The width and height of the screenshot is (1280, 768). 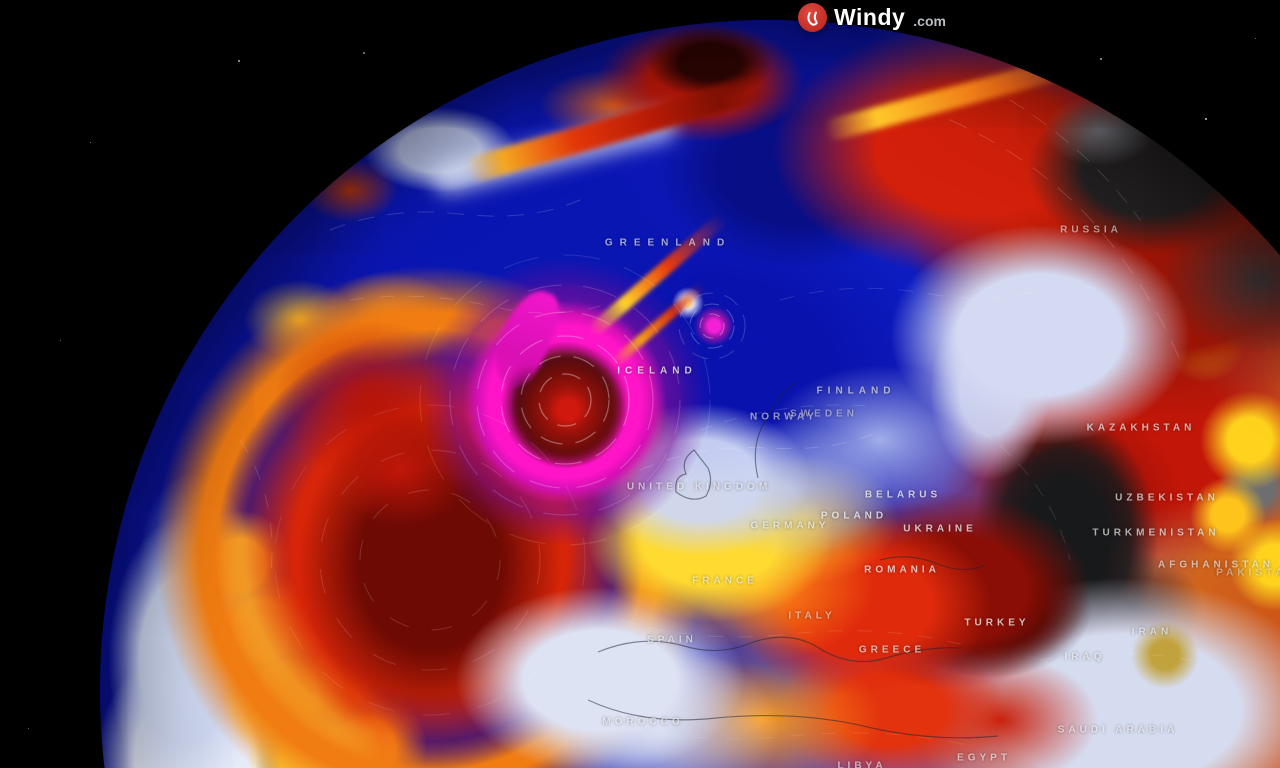 What do you see at coordinates (812, 616) in the screenshot?
I see `map-label-italy: ITALY` at bounding box center [812, 616].